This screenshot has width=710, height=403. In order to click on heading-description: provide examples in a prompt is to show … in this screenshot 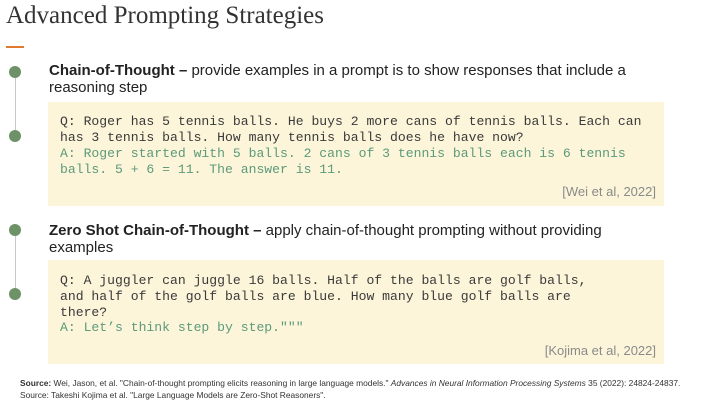, I will do `click(337, 79)`.